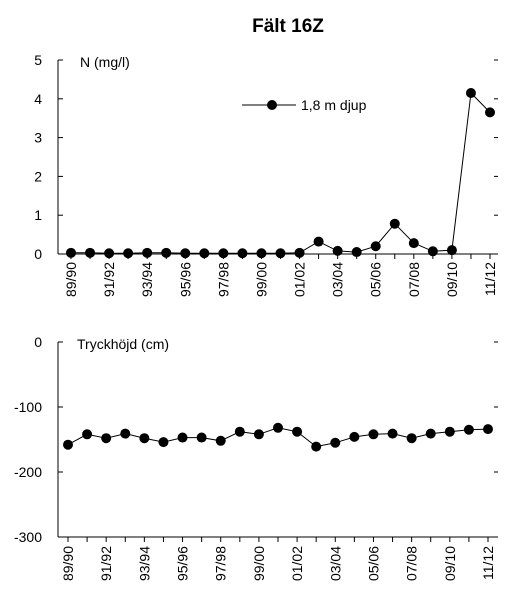  What do you see at coordinates (38, 60) in the screenshot?
I see `y-tick-label: 5` at bounding box center [38, 60].